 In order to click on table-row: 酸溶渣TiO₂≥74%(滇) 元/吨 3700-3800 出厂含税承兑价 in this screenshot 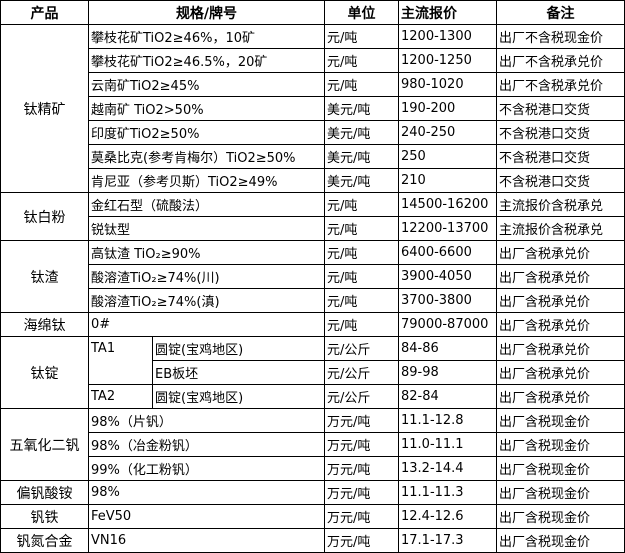, I will do `click(313, 300)`.